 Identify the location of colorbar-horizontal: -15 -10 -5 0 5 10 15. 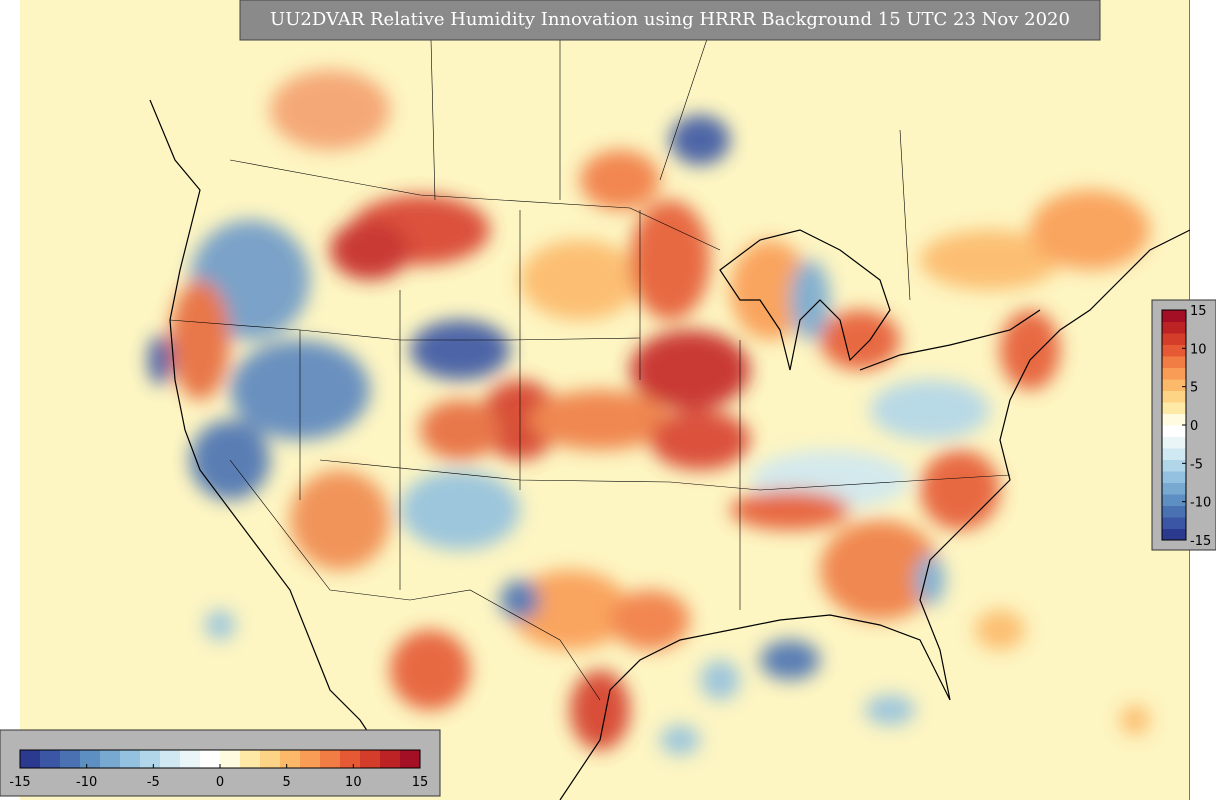
(219, 769).